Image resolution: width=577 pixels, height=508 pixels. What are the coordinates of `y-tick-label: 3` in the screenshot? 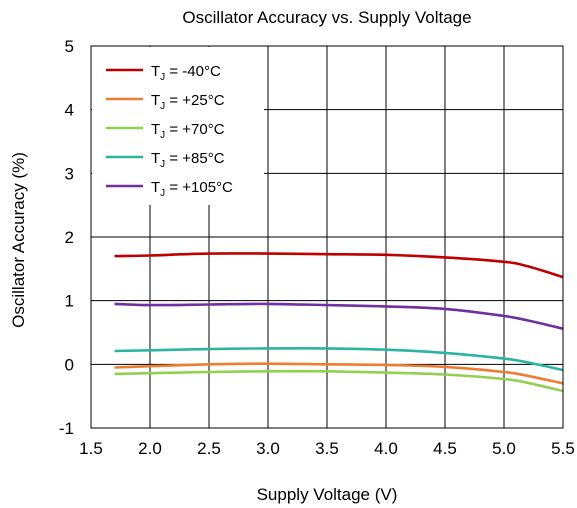 It's located at (69, 173).